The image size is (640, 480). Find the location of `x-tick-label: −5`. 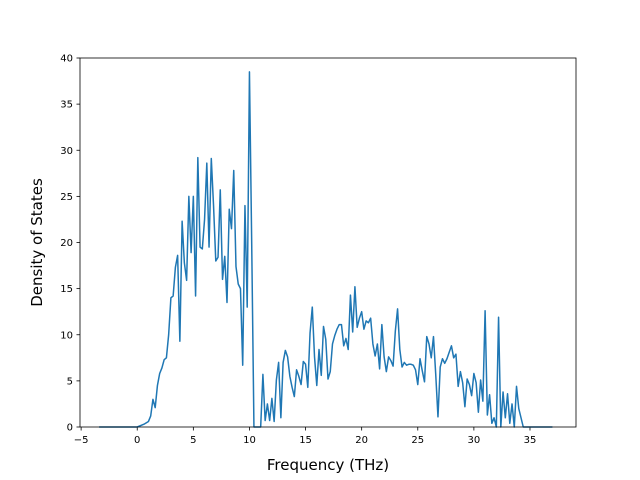

x-tick-label: −5 is located at coordinates (81, 440).